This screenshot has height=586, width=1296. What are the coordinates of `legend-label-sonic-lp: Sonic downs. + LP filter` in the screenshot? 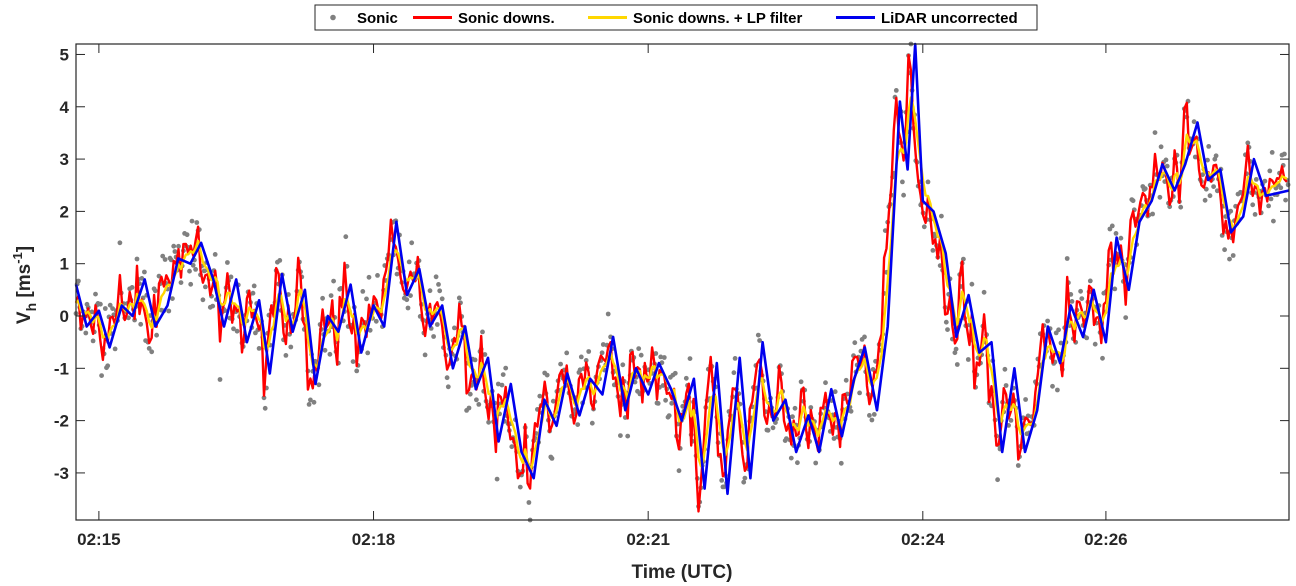 It's located at (717, 18).